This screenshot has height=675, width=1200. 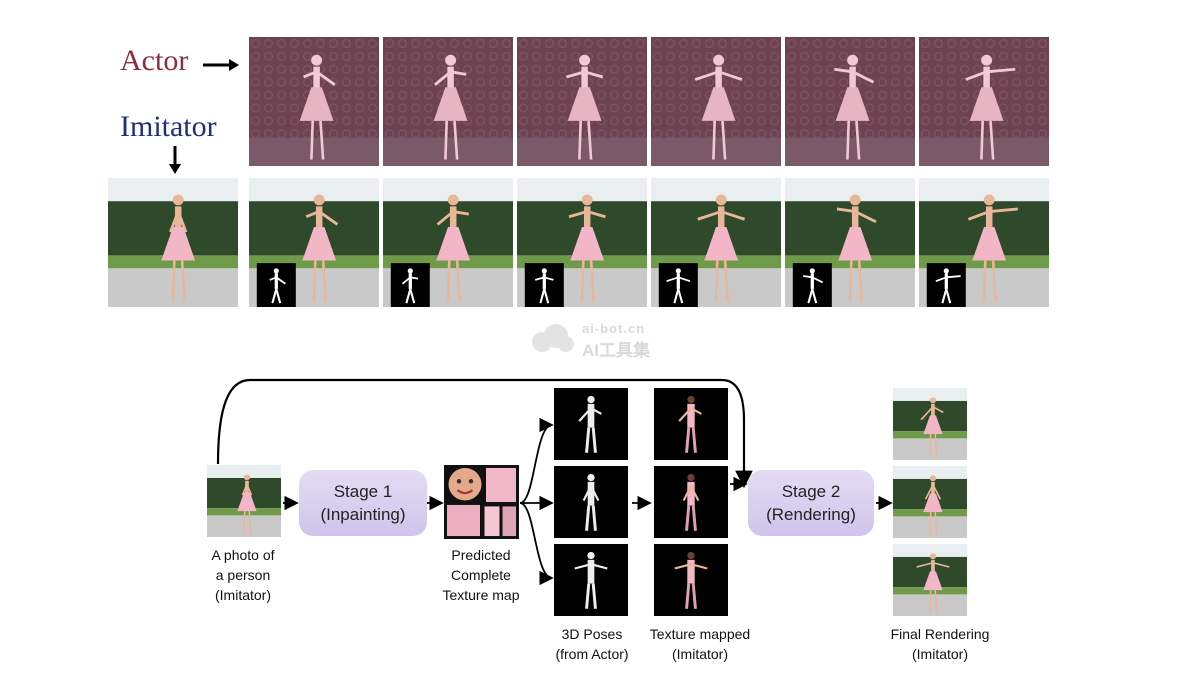 What do you see at coordinates (614, 328) in the screenshot?
I see `watermark-site: ai-bot.cn` at bounding box center [614, 328].